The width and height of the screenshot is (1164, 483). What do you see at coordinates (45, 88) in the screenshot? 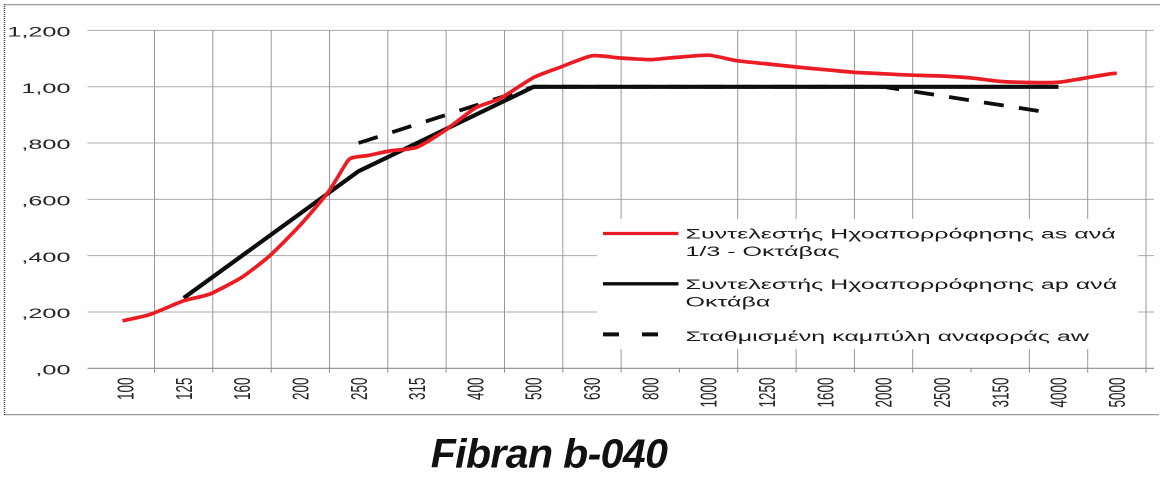
I see `svg-text: 1,00` at bounding box center [45, 88].